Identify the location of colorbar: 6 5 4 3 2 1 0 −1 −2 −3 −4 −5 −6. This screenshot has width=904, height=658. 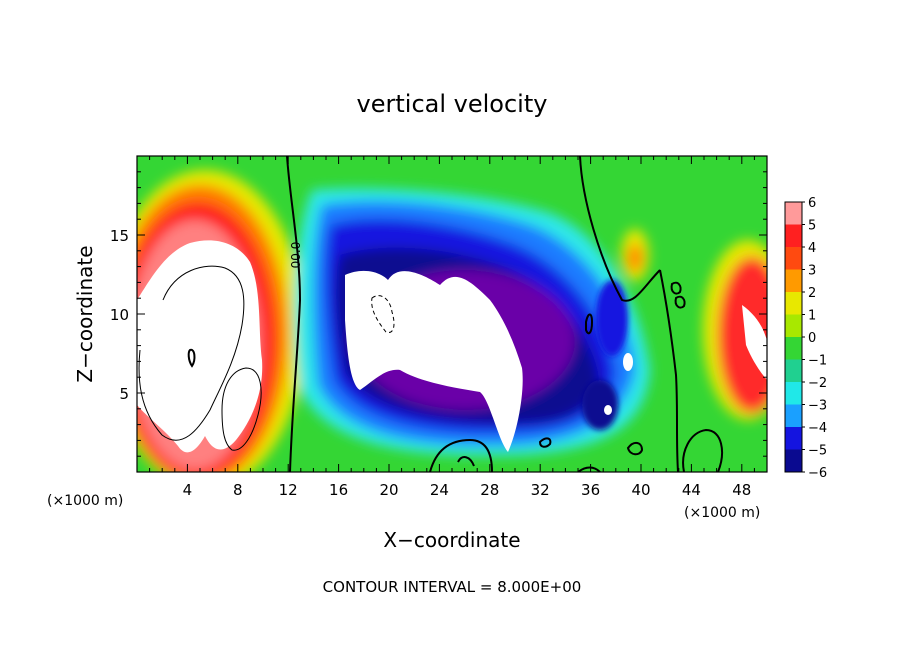
(805, 338).